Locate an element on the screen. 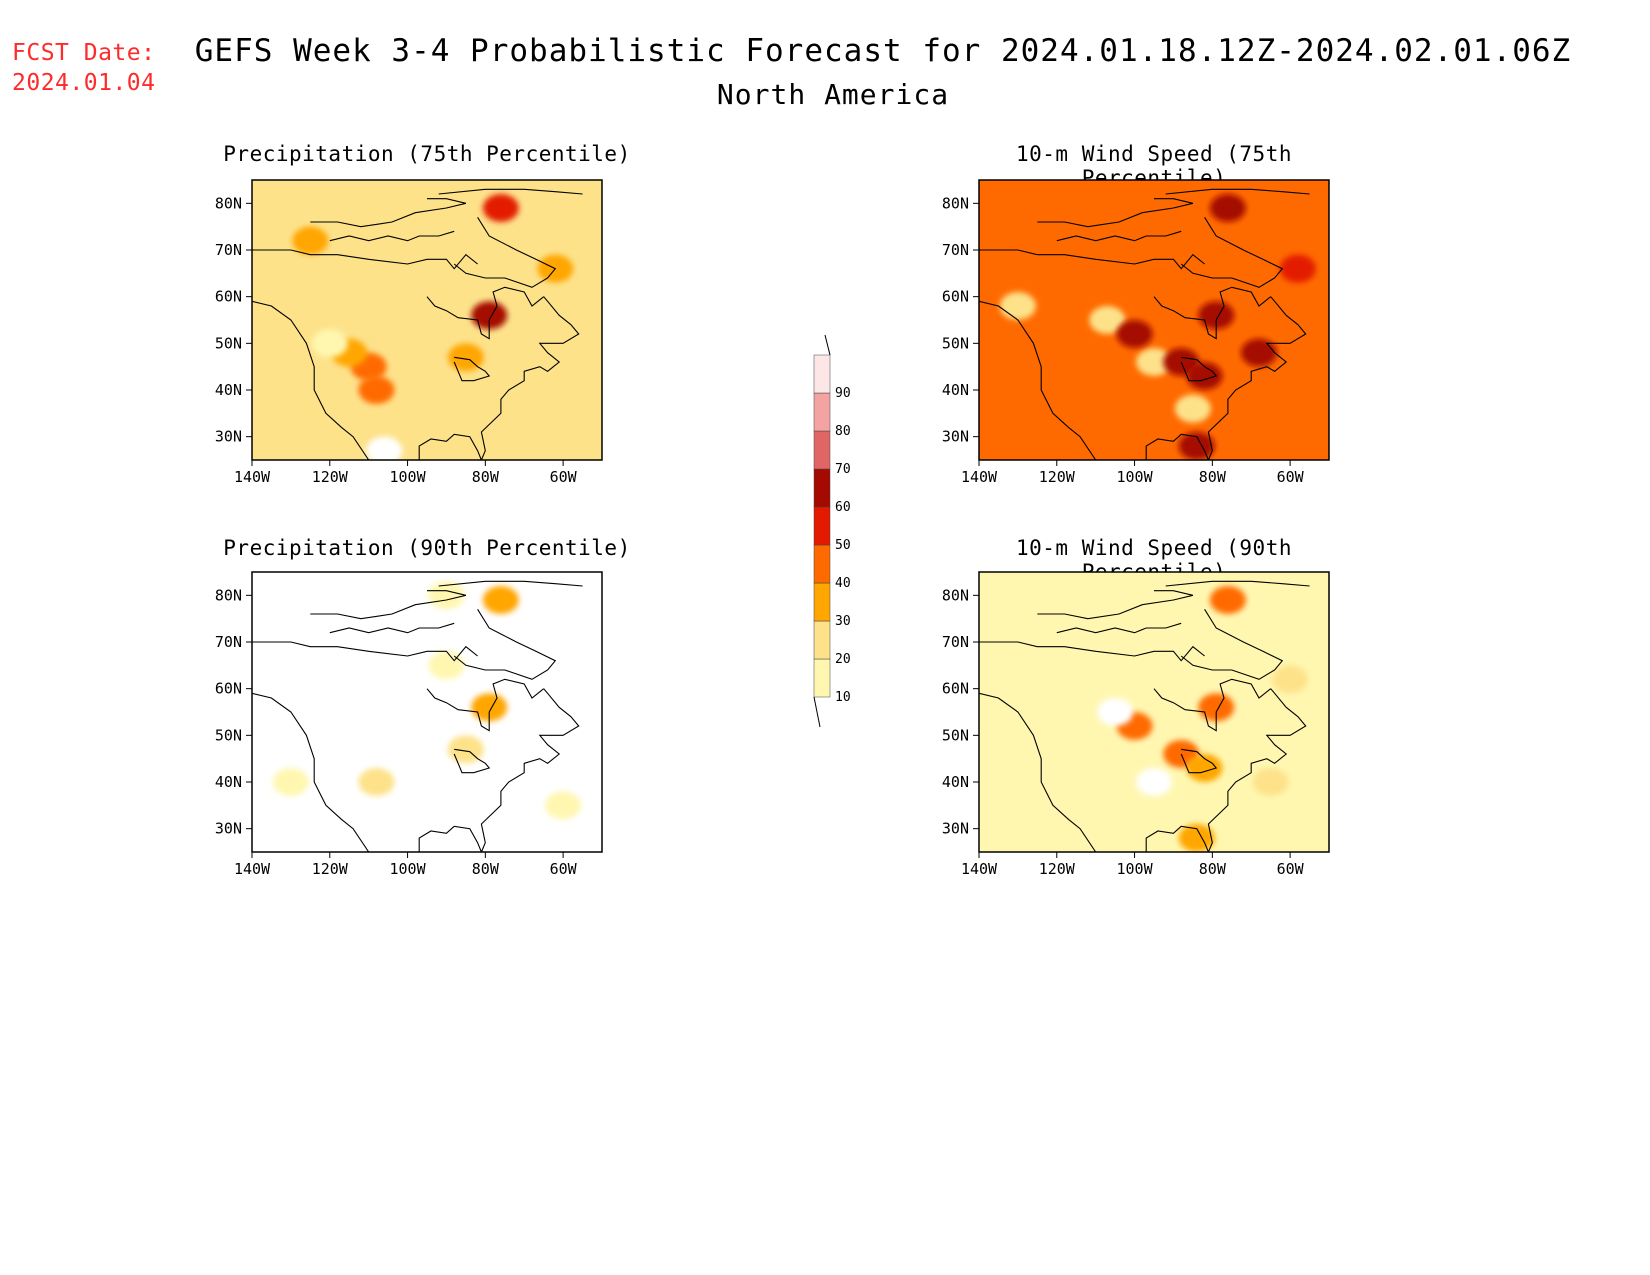 This screenshot has width=1650, height=1275. colorbar-level-label: 50 is located at coordinates (843, 545).